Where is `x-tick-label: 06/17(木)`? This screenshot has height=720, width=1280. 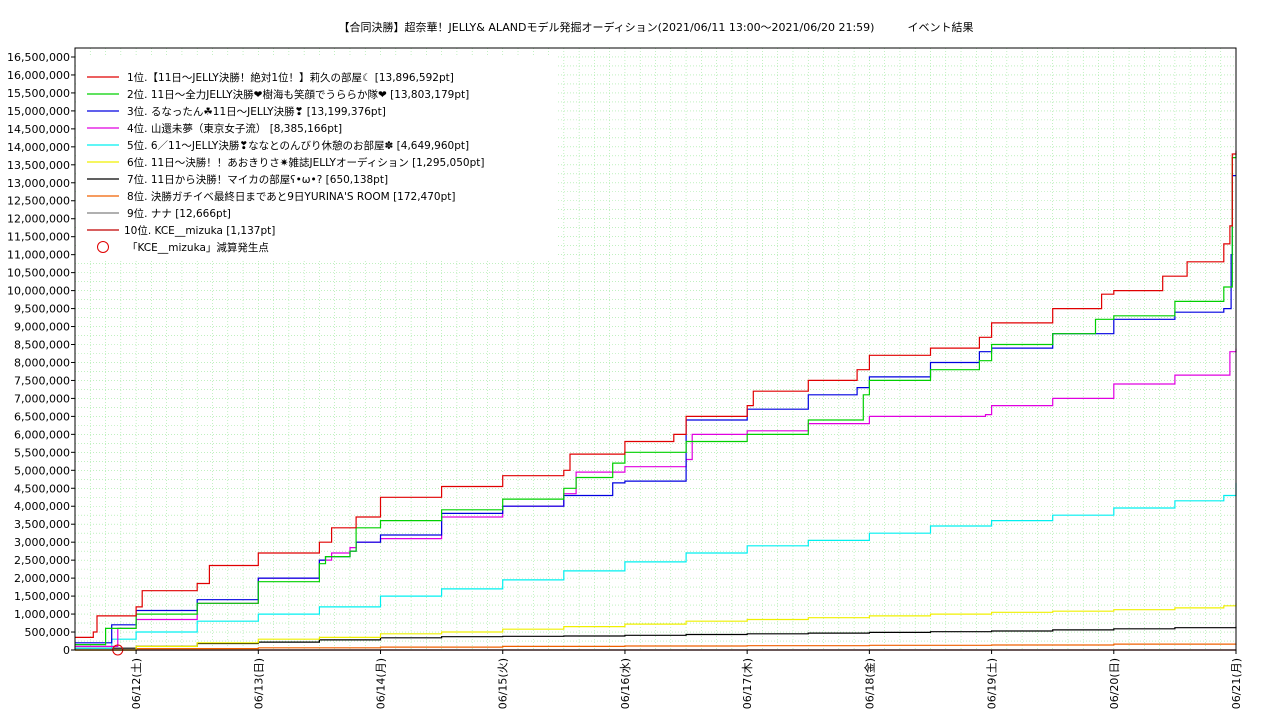 x-tick-label: 06/17(木) is located at coordinates (747, 683).